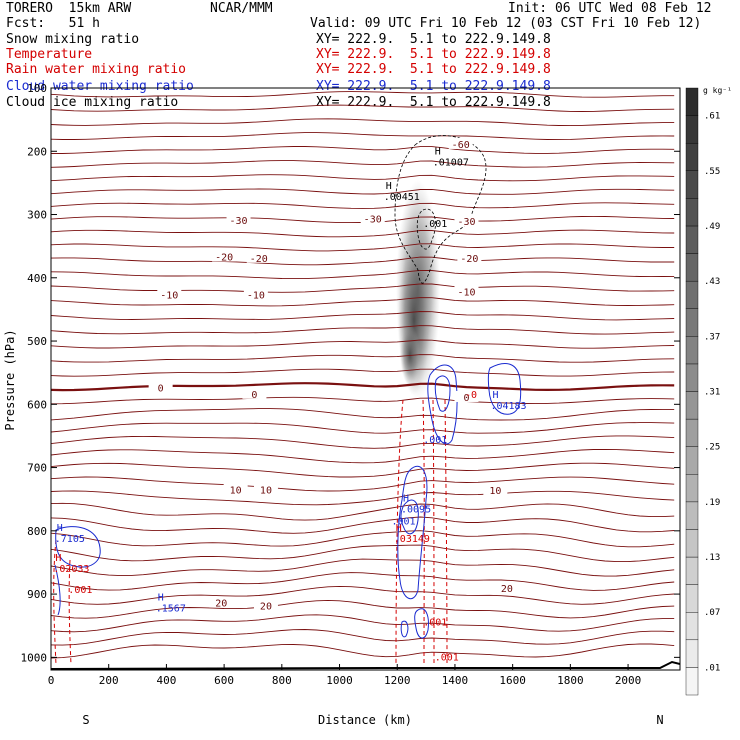 This screenshot has height=740, width=740. What do you see at coordinates (71, 569) in the screenshot?
I see `extremum-value: .02033` at bounding box center [71, 569].